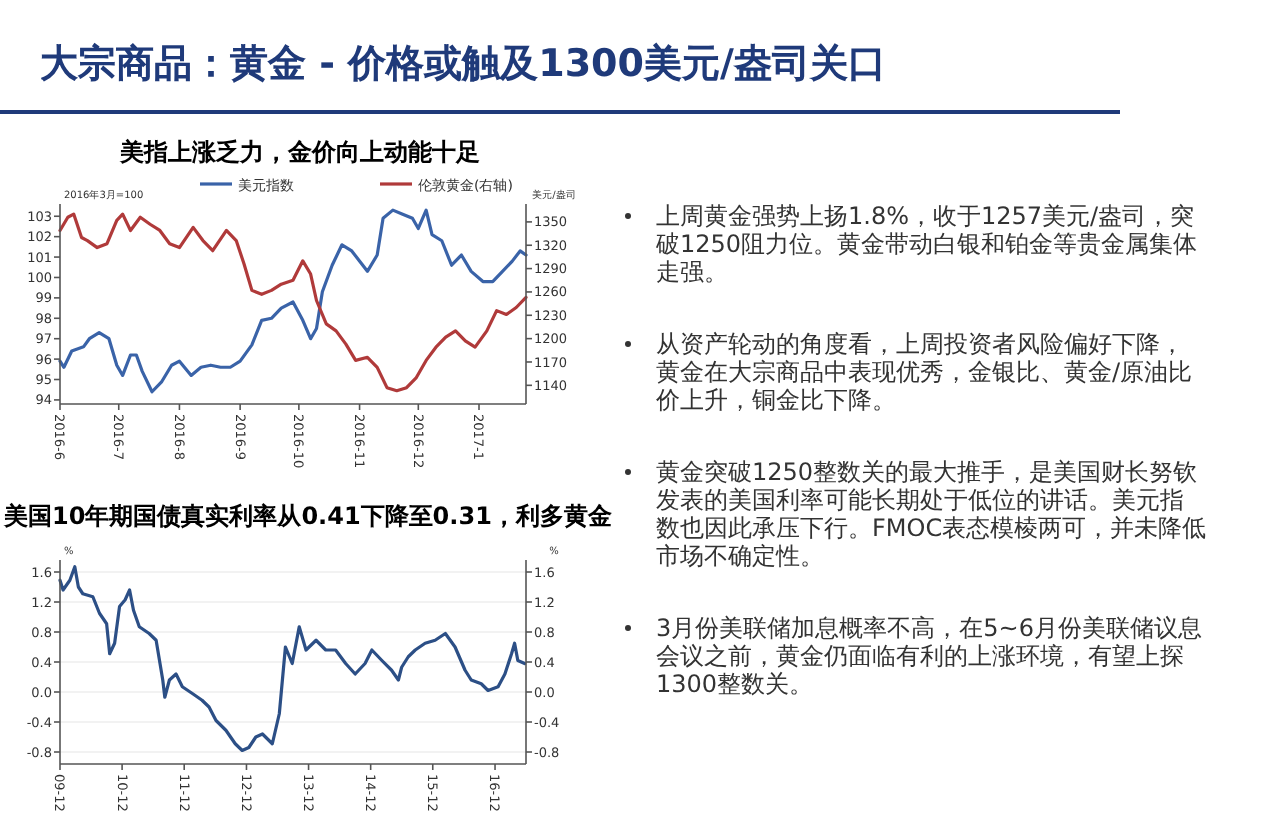 The height and width of the screenshot is (826, 1280). I want to click on text: 黄金突破1250整数关的最大推手，是美国财长努钦发表的美国利率可能长期处于低位的讲话。美元指数也因此承压下行。FMOC表态模棱两可，并未降低市场不确定性。, so click(931, 514).